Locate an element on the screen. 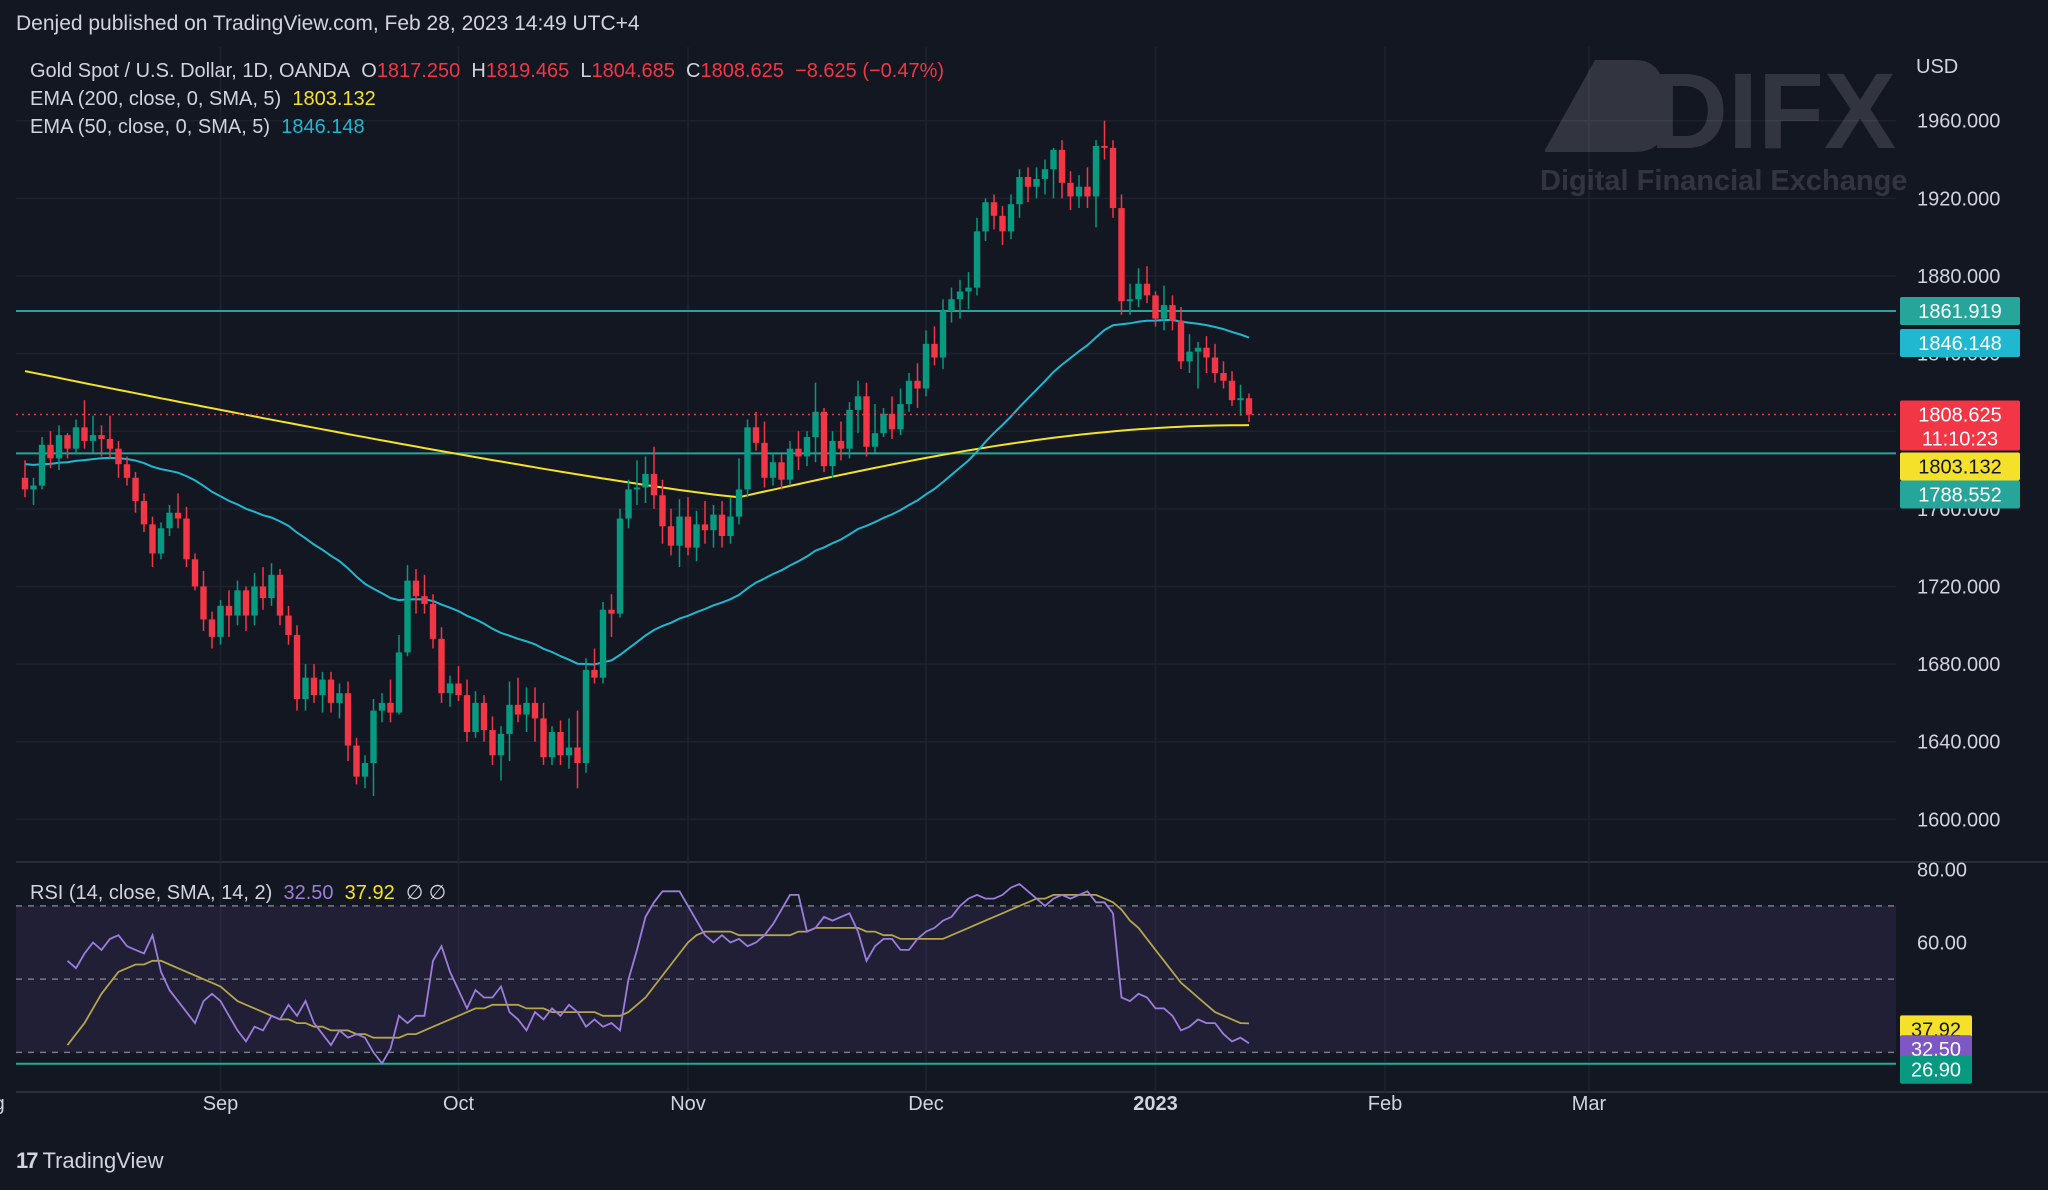 This screenshot has height=1190, width=2048. price-tag: 1803.132 is located at coordinates (1960, 466).